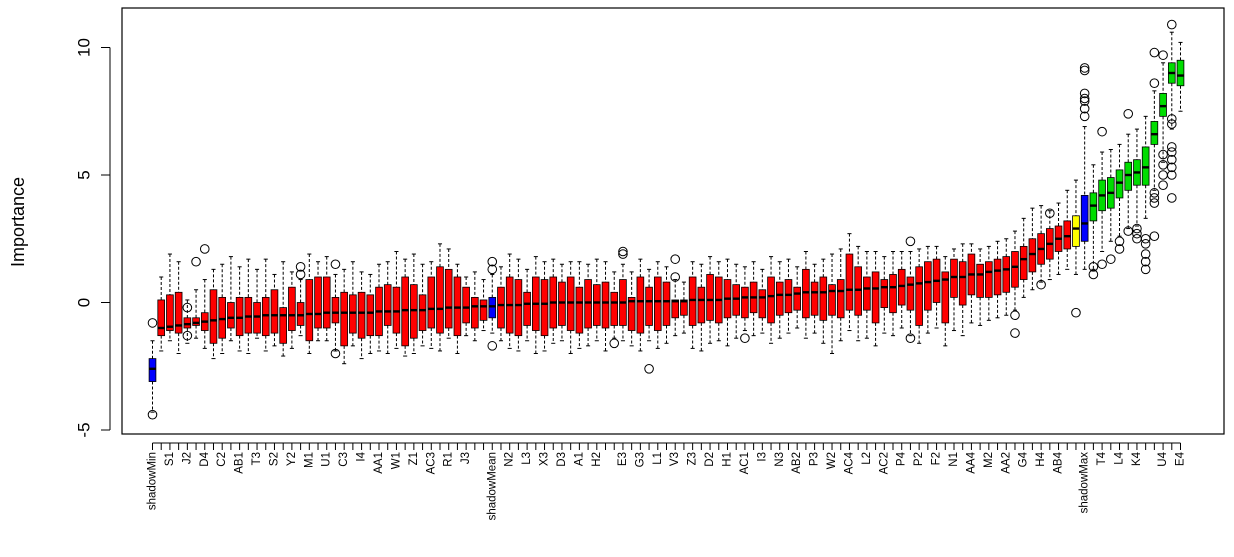 The width and height of the screenshot is (1234, 557). Describe the element at coordinates (884, 353) in the screenshot. I see `box-AC2` at that location.